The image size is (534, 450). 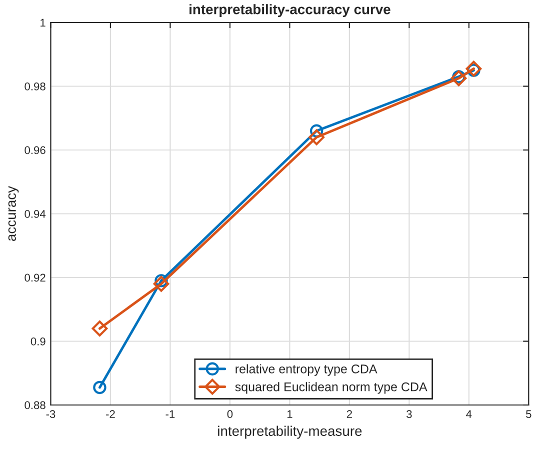 What do you see at coordinates (35, 278) in the screenshot?
I see `y-tick-label: 0.92` at bounding box center [35, 278].